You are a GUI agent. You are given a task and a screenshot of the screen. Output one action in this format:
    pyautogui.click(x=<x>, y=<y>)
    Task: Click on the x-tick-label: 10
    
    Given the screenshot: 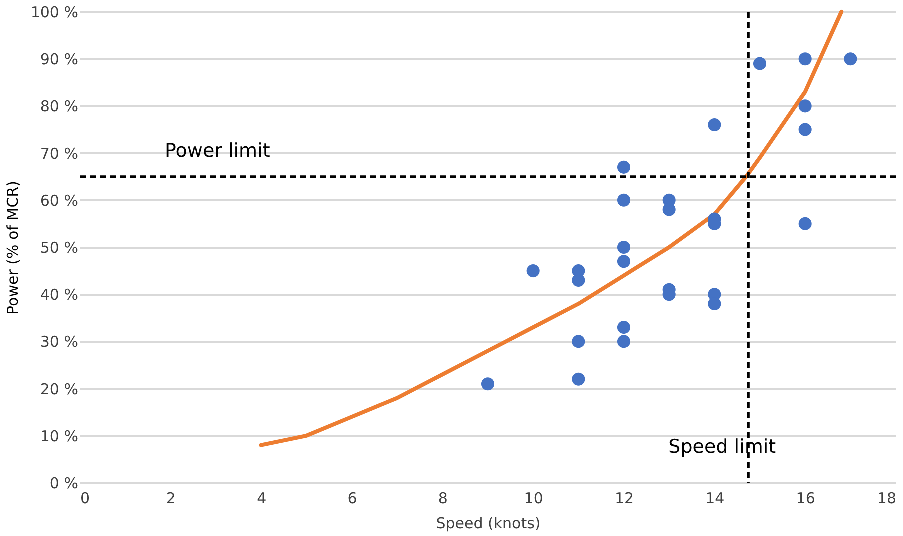 What is the action you would take?
    pyautogui.click(x=534, y=499)
    